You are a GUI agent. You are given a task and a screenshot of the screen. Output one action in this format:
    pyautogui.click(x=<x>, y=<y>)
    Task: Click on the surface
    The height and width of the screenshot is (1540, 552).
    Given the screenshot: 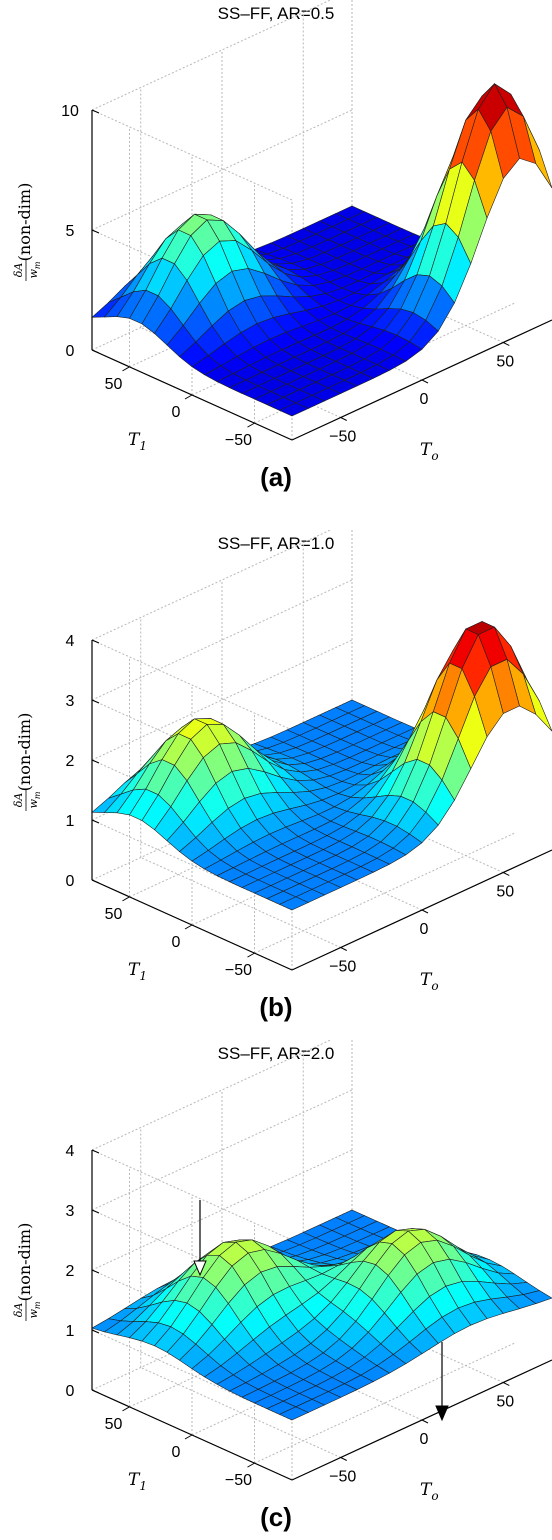 What is the action you would take?
    pyautogui.click(x=321, y=1315)
    